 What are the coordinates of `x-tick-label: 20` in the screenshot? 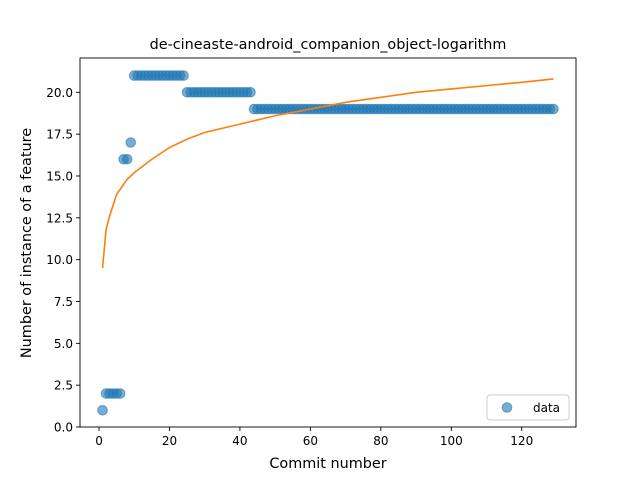 It's located at (169, 441).